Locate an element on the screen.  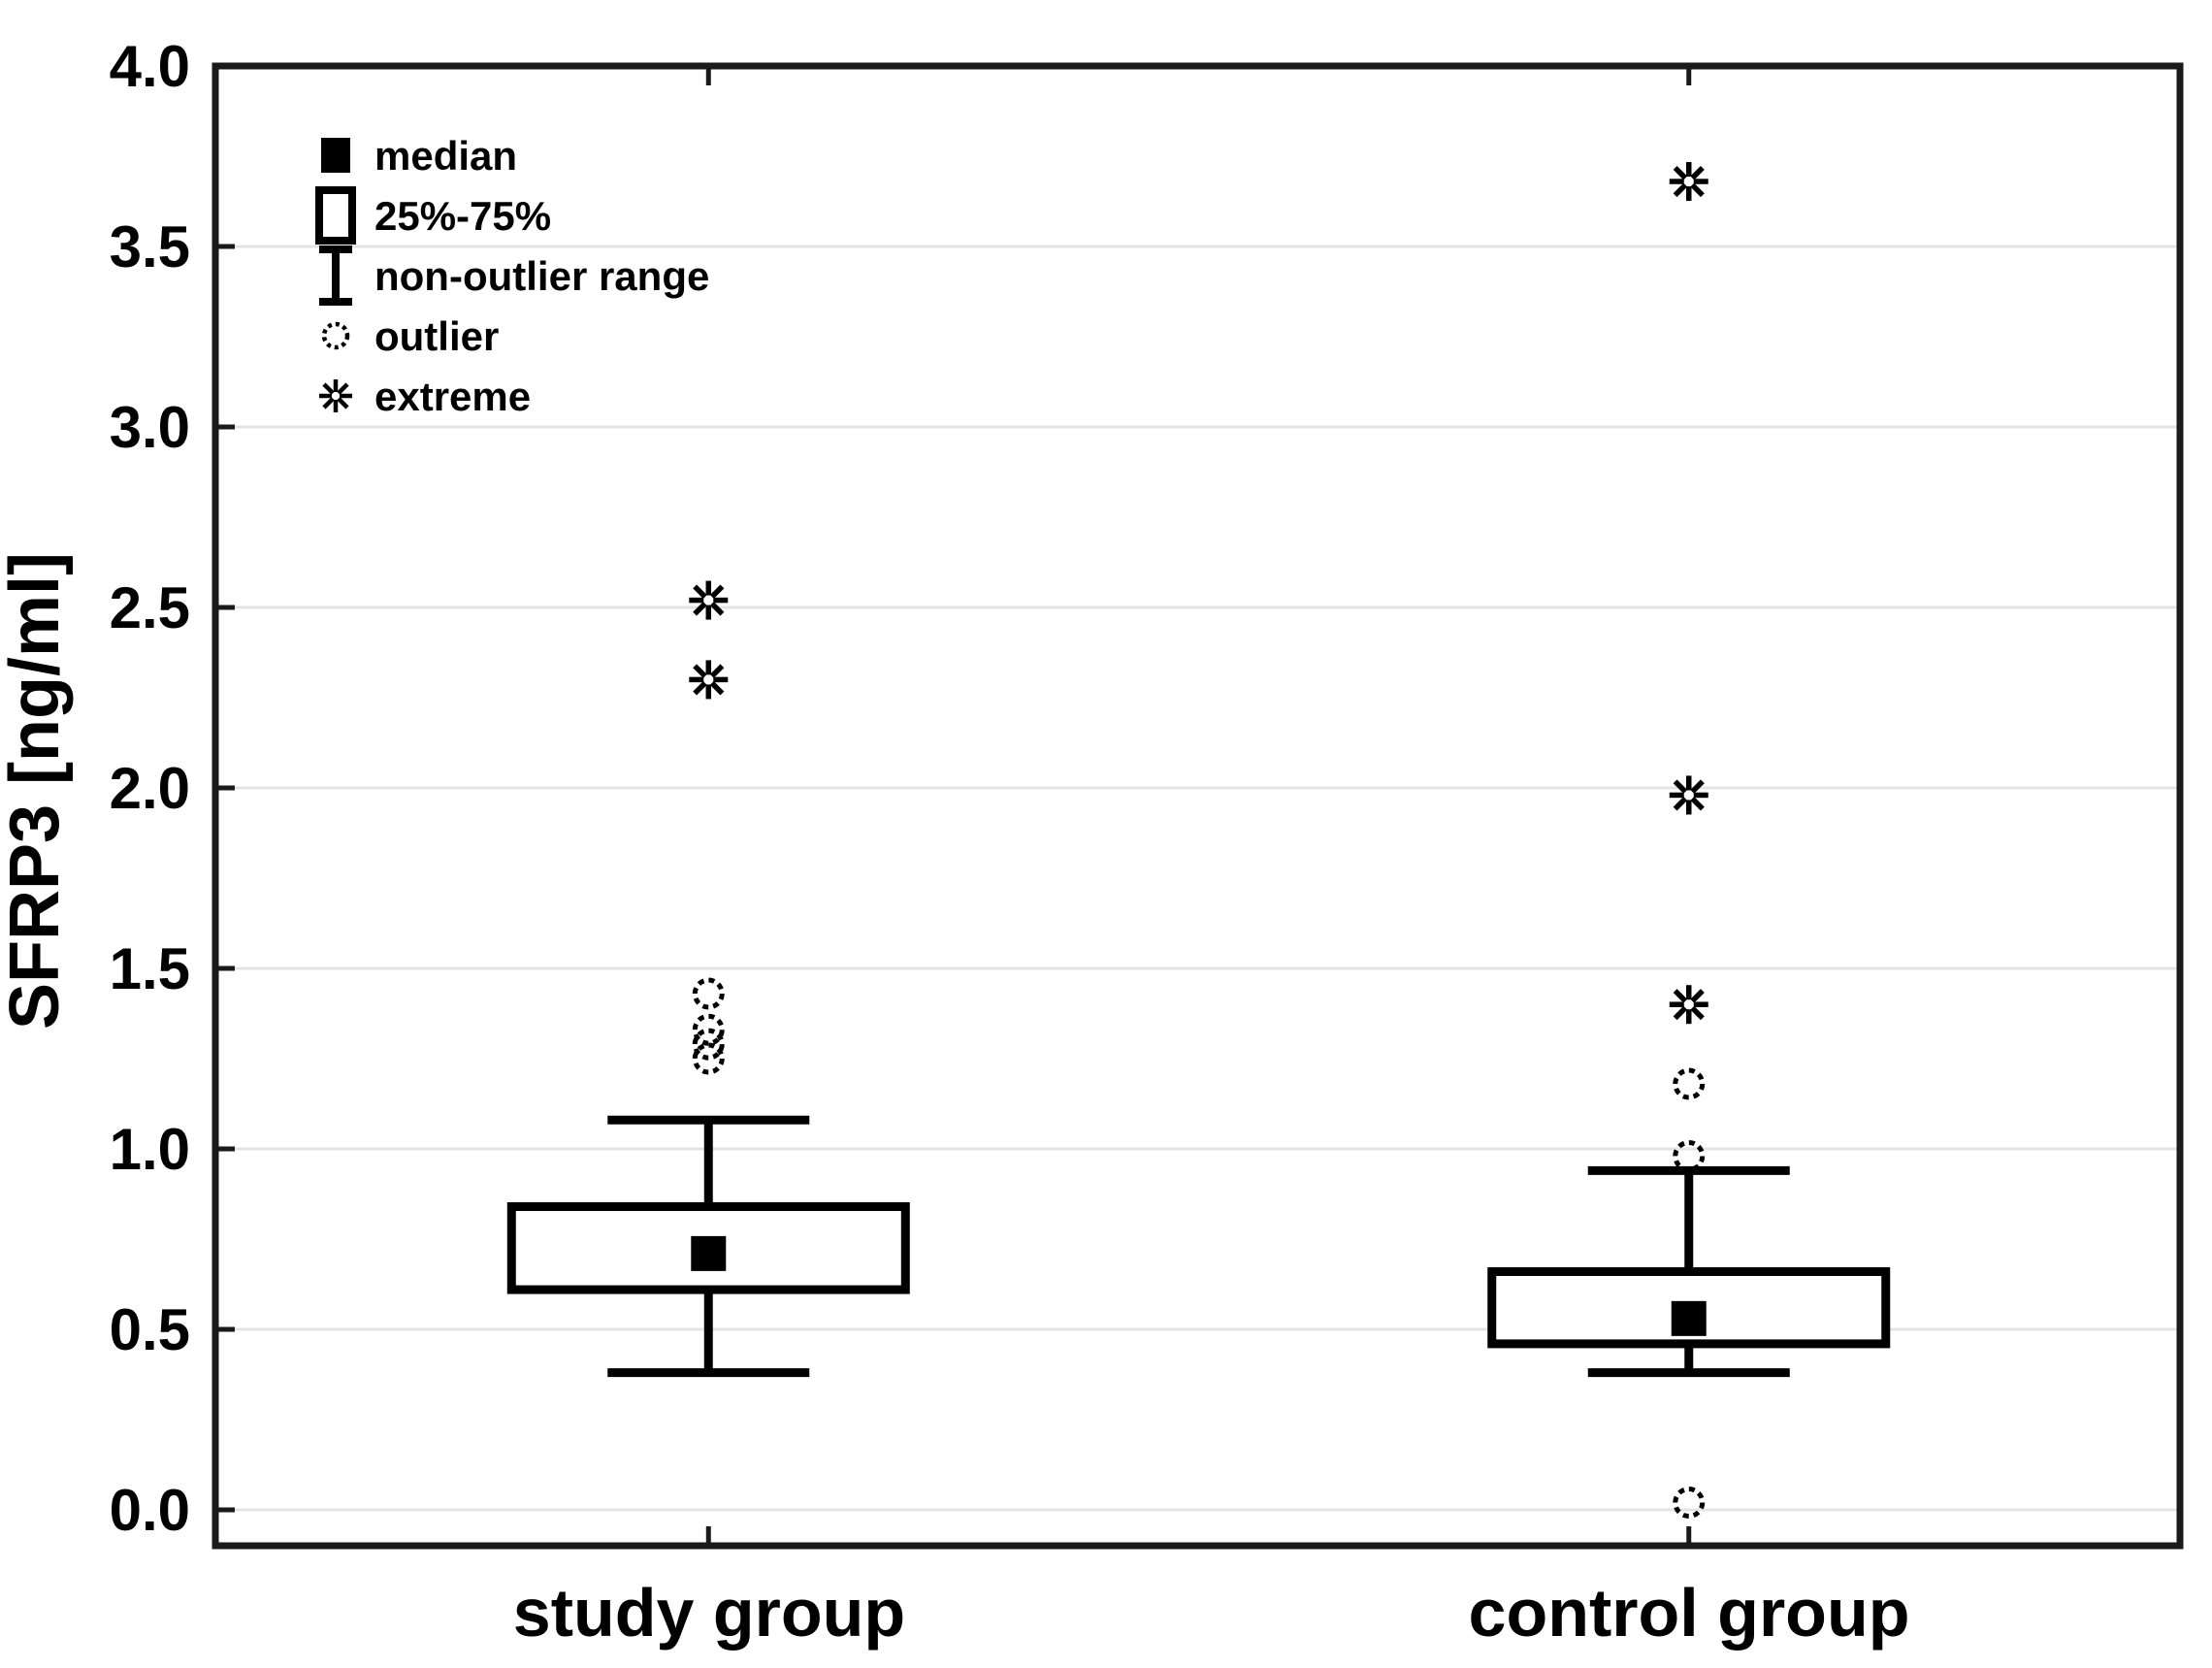
legend-label: outlier is located at coordinates (437, 336).